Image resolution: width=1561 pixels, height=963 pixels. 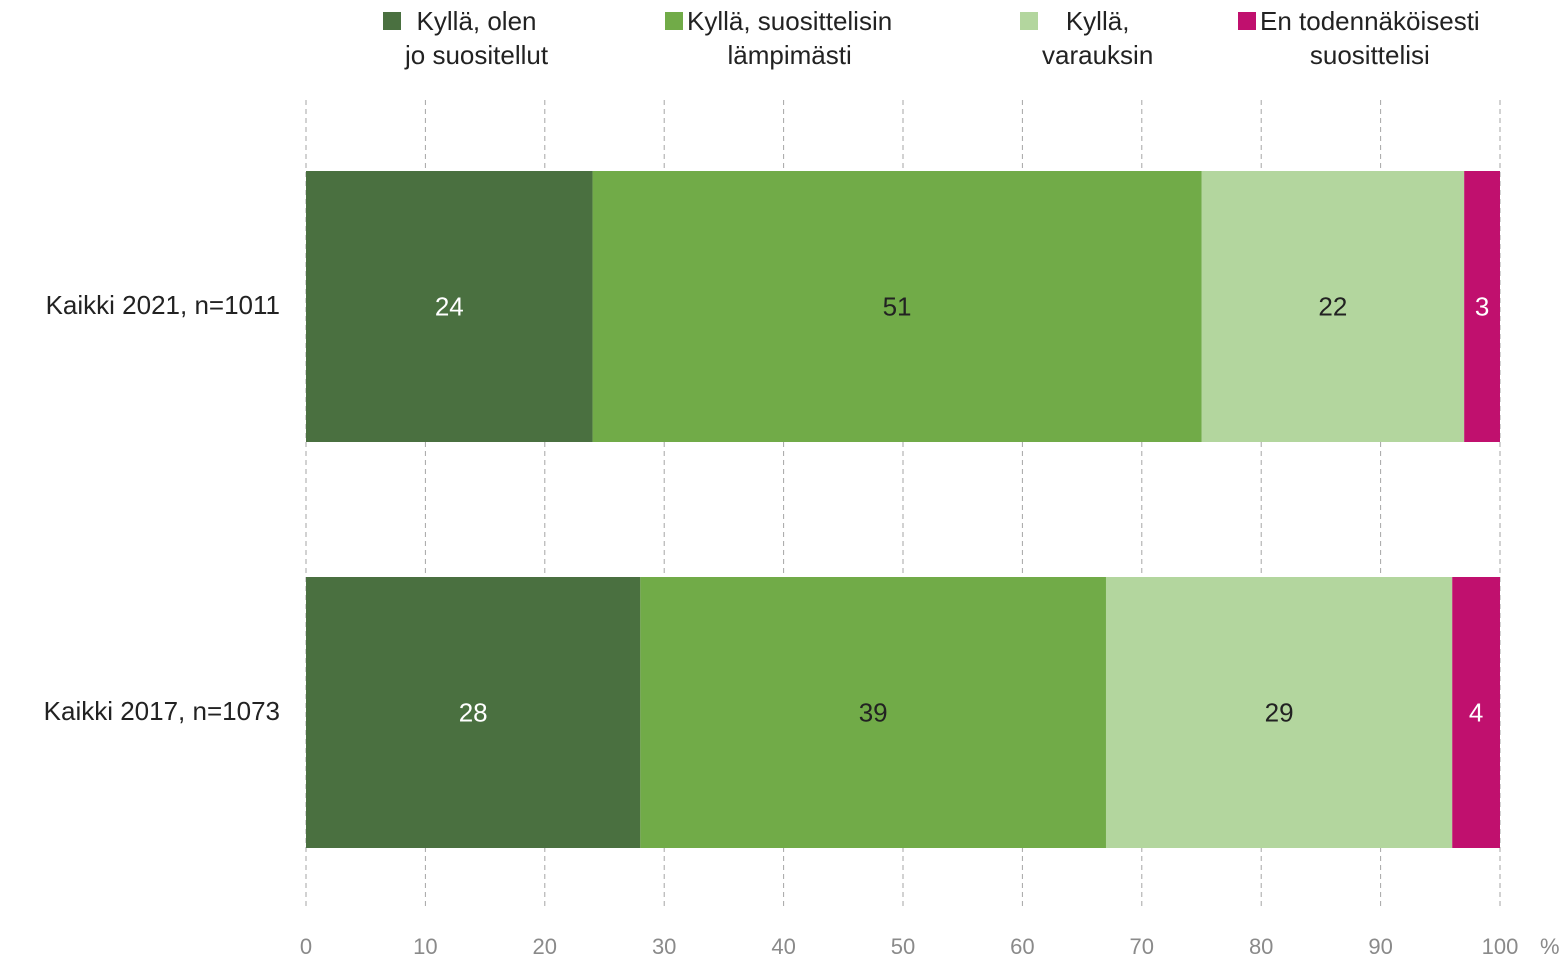 I want to click on x-tick-label: 30, so click(x=664, y=946).